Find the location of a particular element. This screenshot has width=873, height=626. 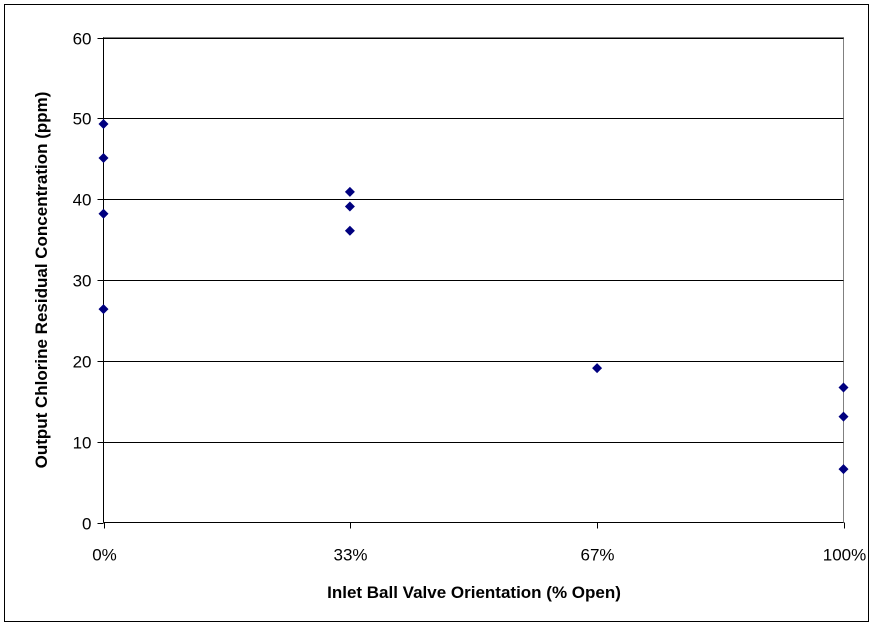

x-axis-title: Inlet Ball Valve Orientation (% Open) is located at coordinates (474, 592).